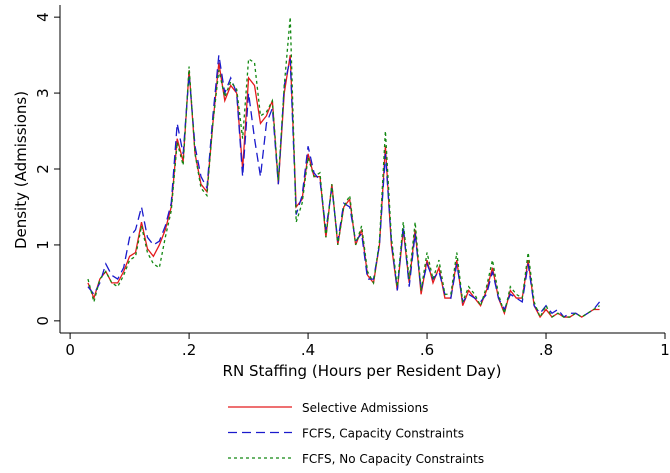  What do you see at coordinates (427, 350) in the screenshot?
I see `x-tick-label: .6` at bounding box center [427, 350].